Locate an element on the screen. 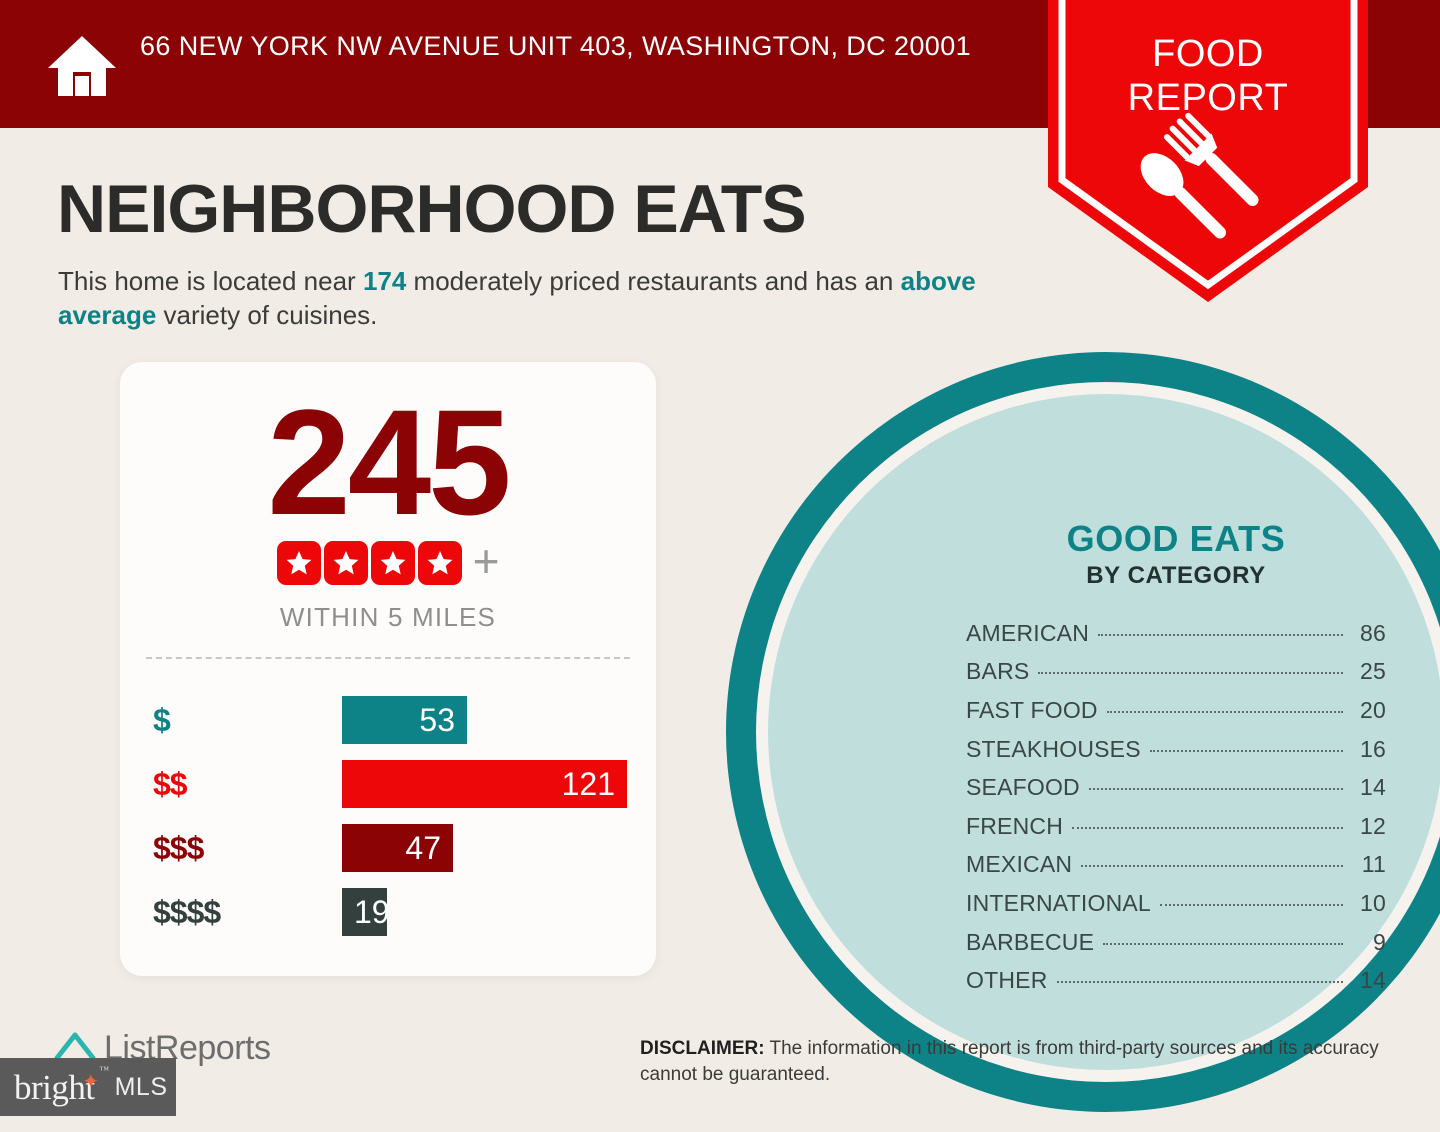 This screenshot has height=1132, width=1440. bright-tm-mark: ™ is located at coordinates (104, 1070).